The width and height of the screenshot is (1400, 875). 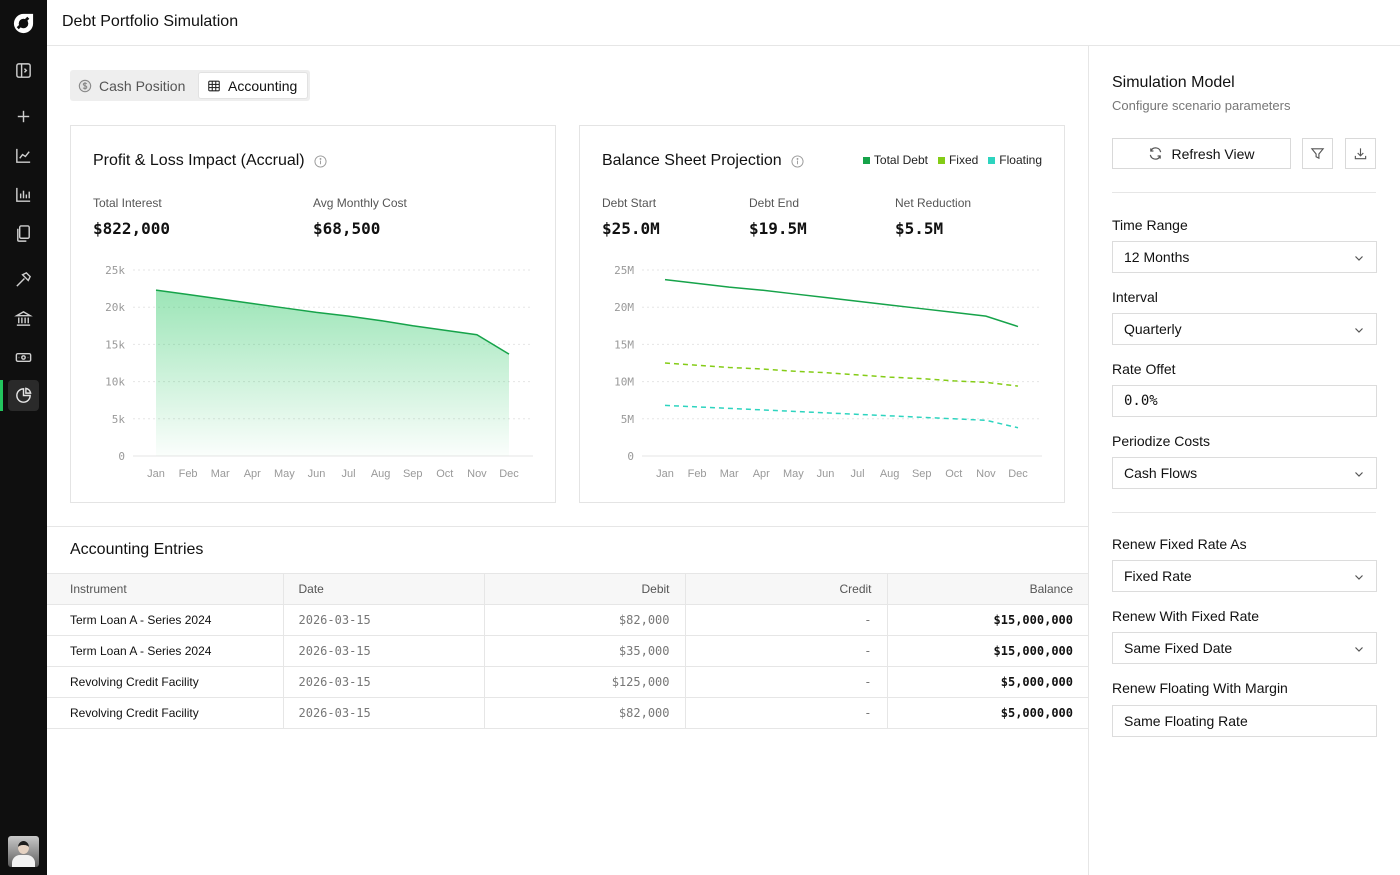 I want to click on avatar, so click(x=23, y=851).